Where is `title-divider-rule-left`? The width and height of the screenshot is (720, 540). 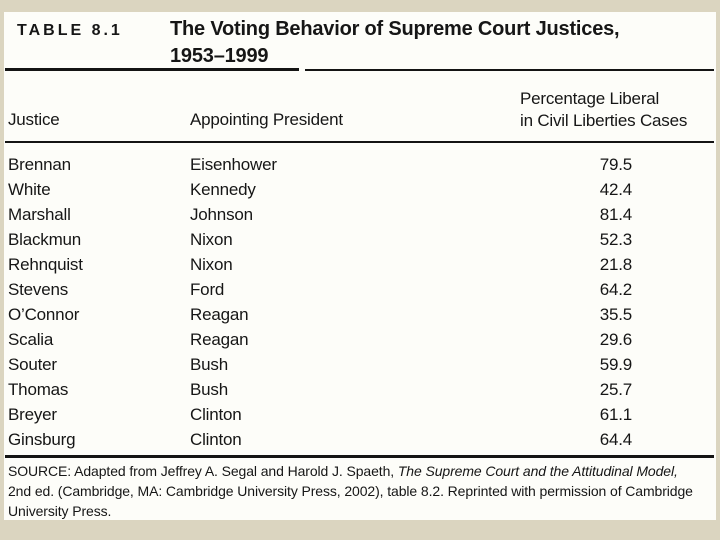 title-divider-rule-left is located at coordinates (152, 69).